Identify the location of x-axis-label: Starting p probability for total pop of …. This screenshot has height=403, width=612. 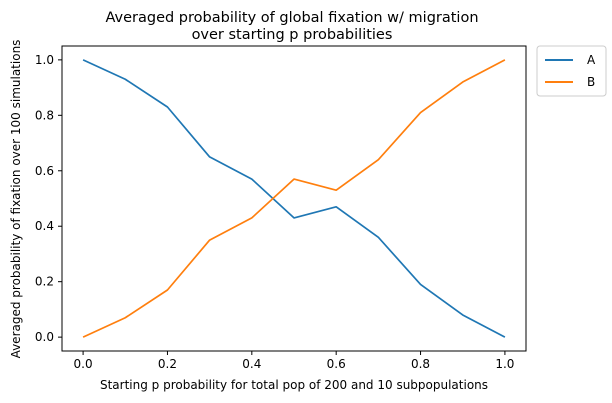
(294, 385).